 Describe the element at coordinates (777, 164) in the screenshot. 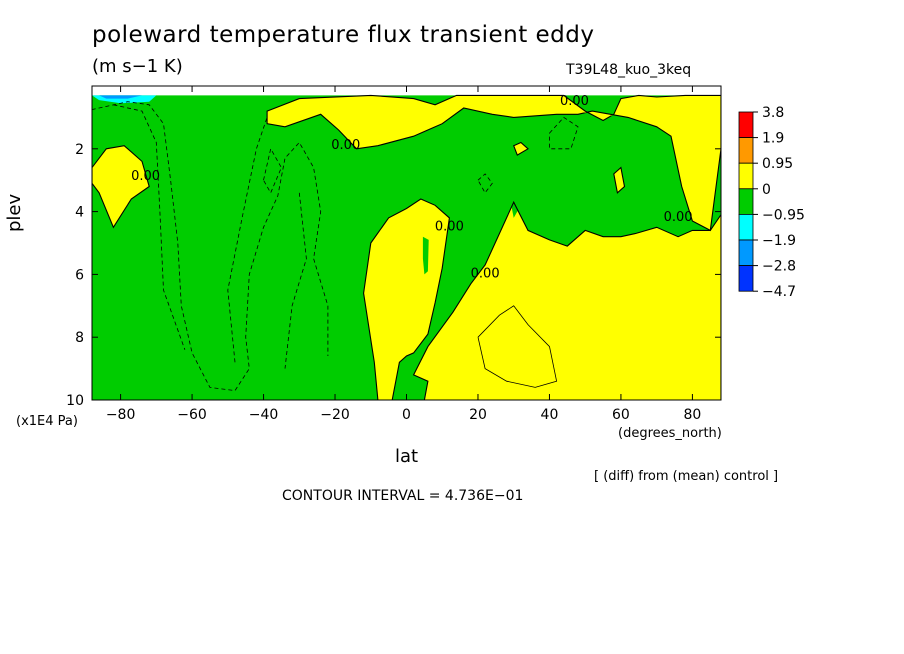

I see `colorbar-label: 0.95` at that location.